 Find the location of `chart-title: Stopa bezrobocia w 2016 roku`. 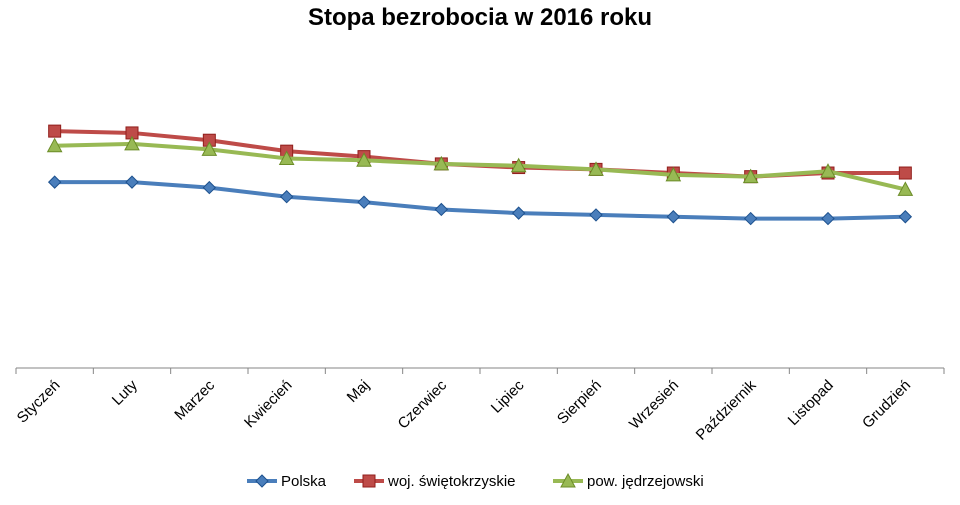

chart-title: Stopa bezrobocia w 2016 roku is located at coordinates (480, 17).